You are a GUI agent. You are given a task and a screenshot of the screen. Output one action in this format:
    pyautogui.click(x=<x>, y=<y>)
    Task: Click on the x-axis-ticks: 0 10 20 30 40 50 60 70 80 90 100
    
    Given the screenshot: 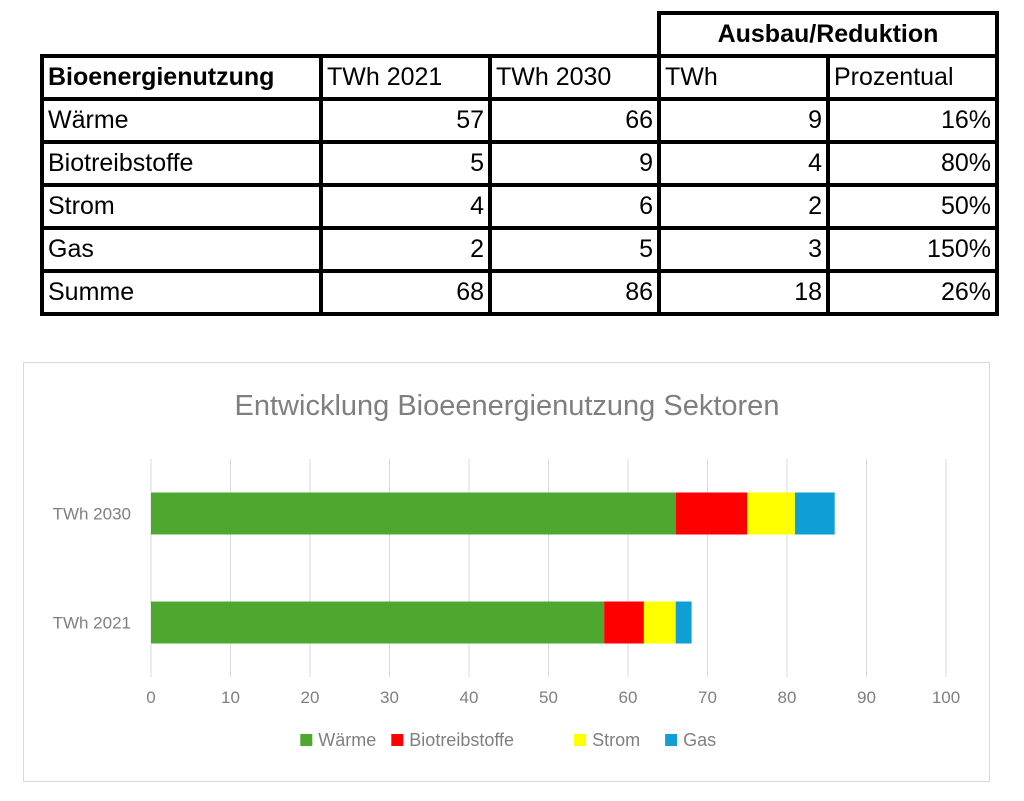 What is the action you would take?
    pyautogui.click(x=553, y=697)
    